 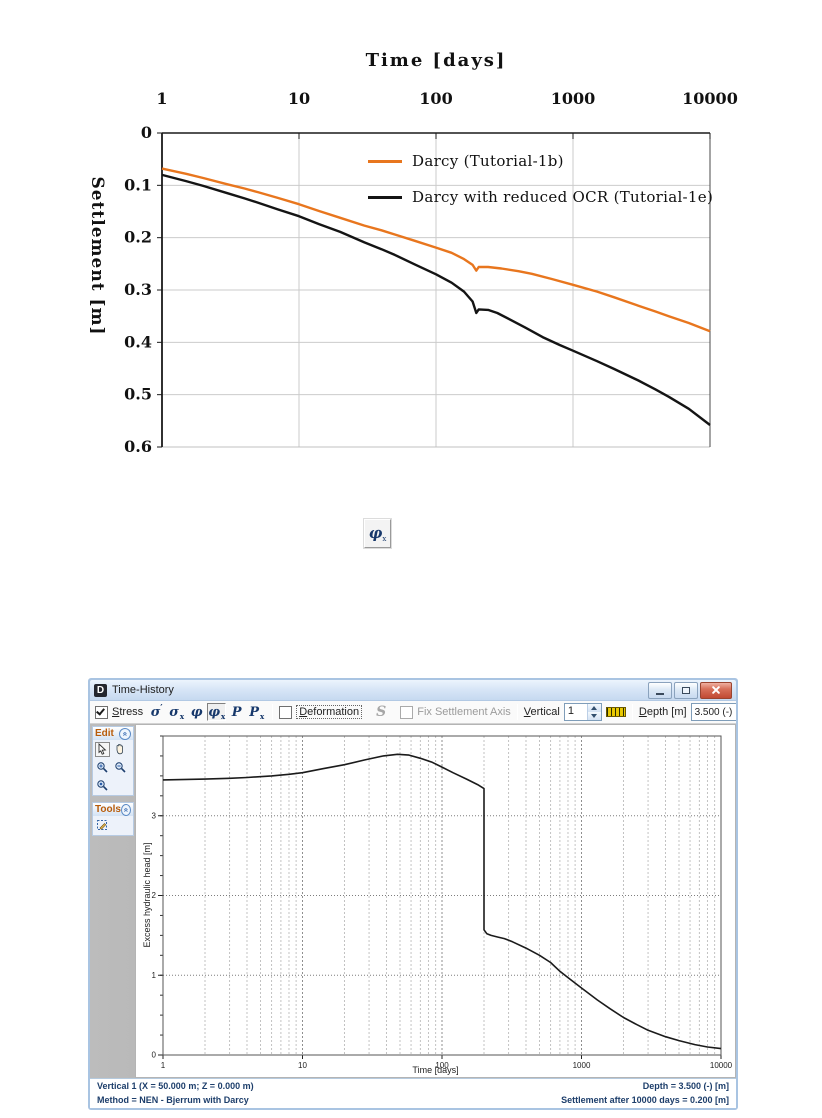 I want to click on status-depth: Depth = 3.500 (-) [m], so click(x=685, y=1086).